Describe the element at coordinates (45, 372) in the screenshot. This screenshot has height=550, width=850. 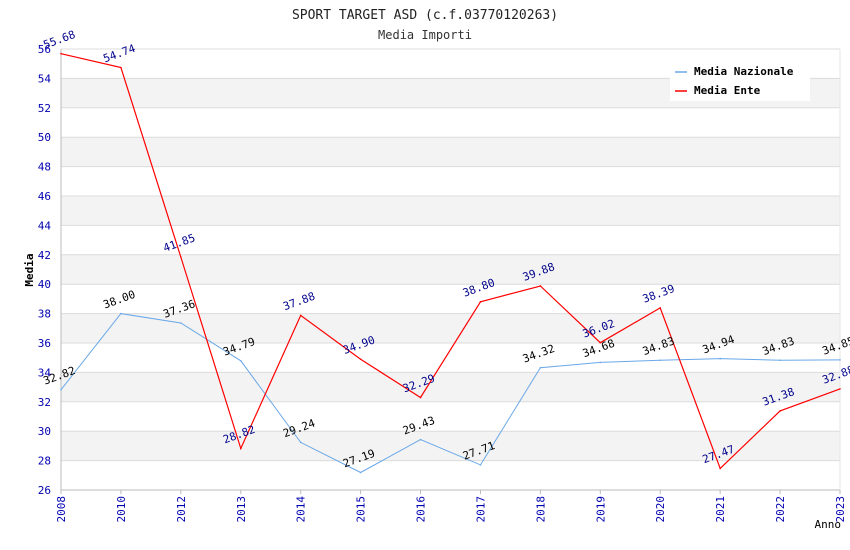
I see `y-tick-label: 34` at that location.